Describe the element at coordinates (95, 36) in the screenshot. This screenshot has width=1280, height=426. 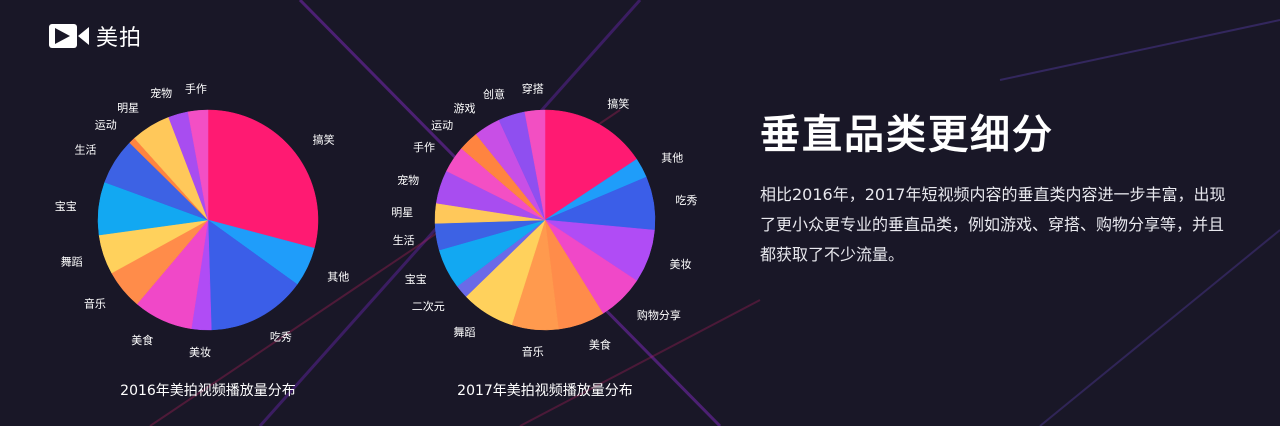
I see `brand-logo: 美拍` at that location.